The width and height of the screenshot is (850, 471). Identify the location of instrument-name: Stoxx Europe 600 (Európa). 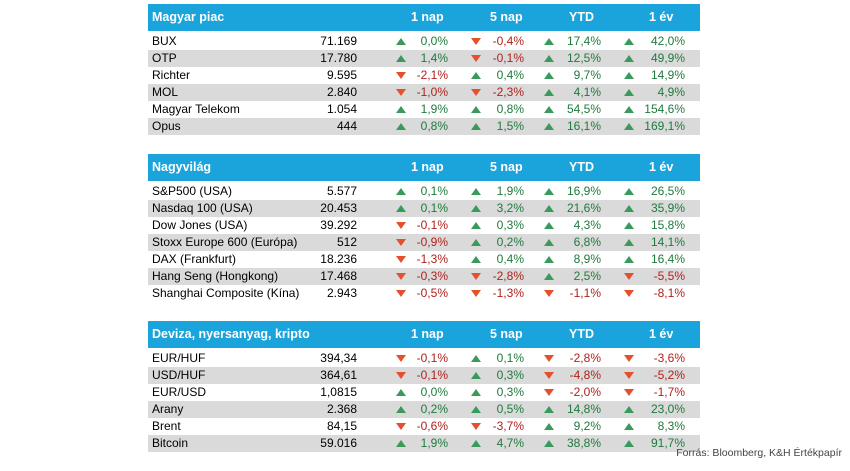
(225, 242).